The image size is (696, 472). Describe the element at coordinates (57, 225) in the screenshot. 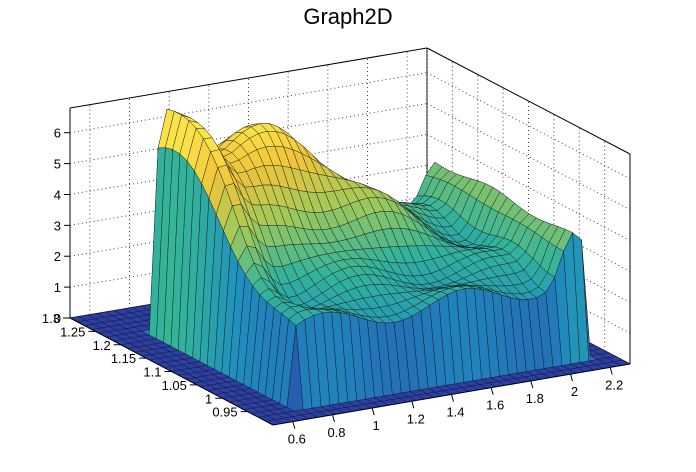

I see `z-tick-label: 3` at that location.